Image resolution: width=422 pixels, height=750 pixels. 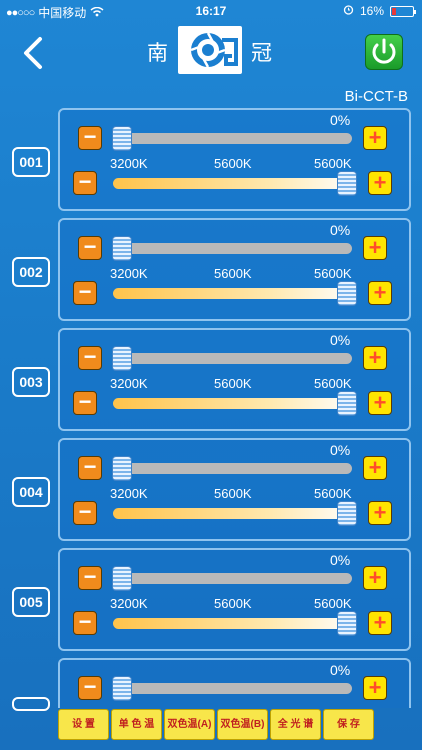 I want to click on brand-label-right: 冠, so click(x=261, y=53).